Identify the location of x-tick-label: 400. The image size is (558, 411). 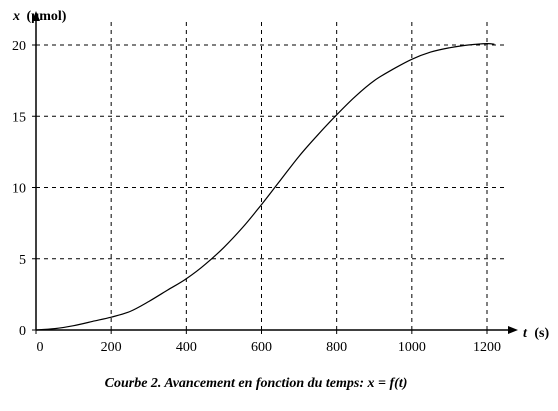
(186, 347).